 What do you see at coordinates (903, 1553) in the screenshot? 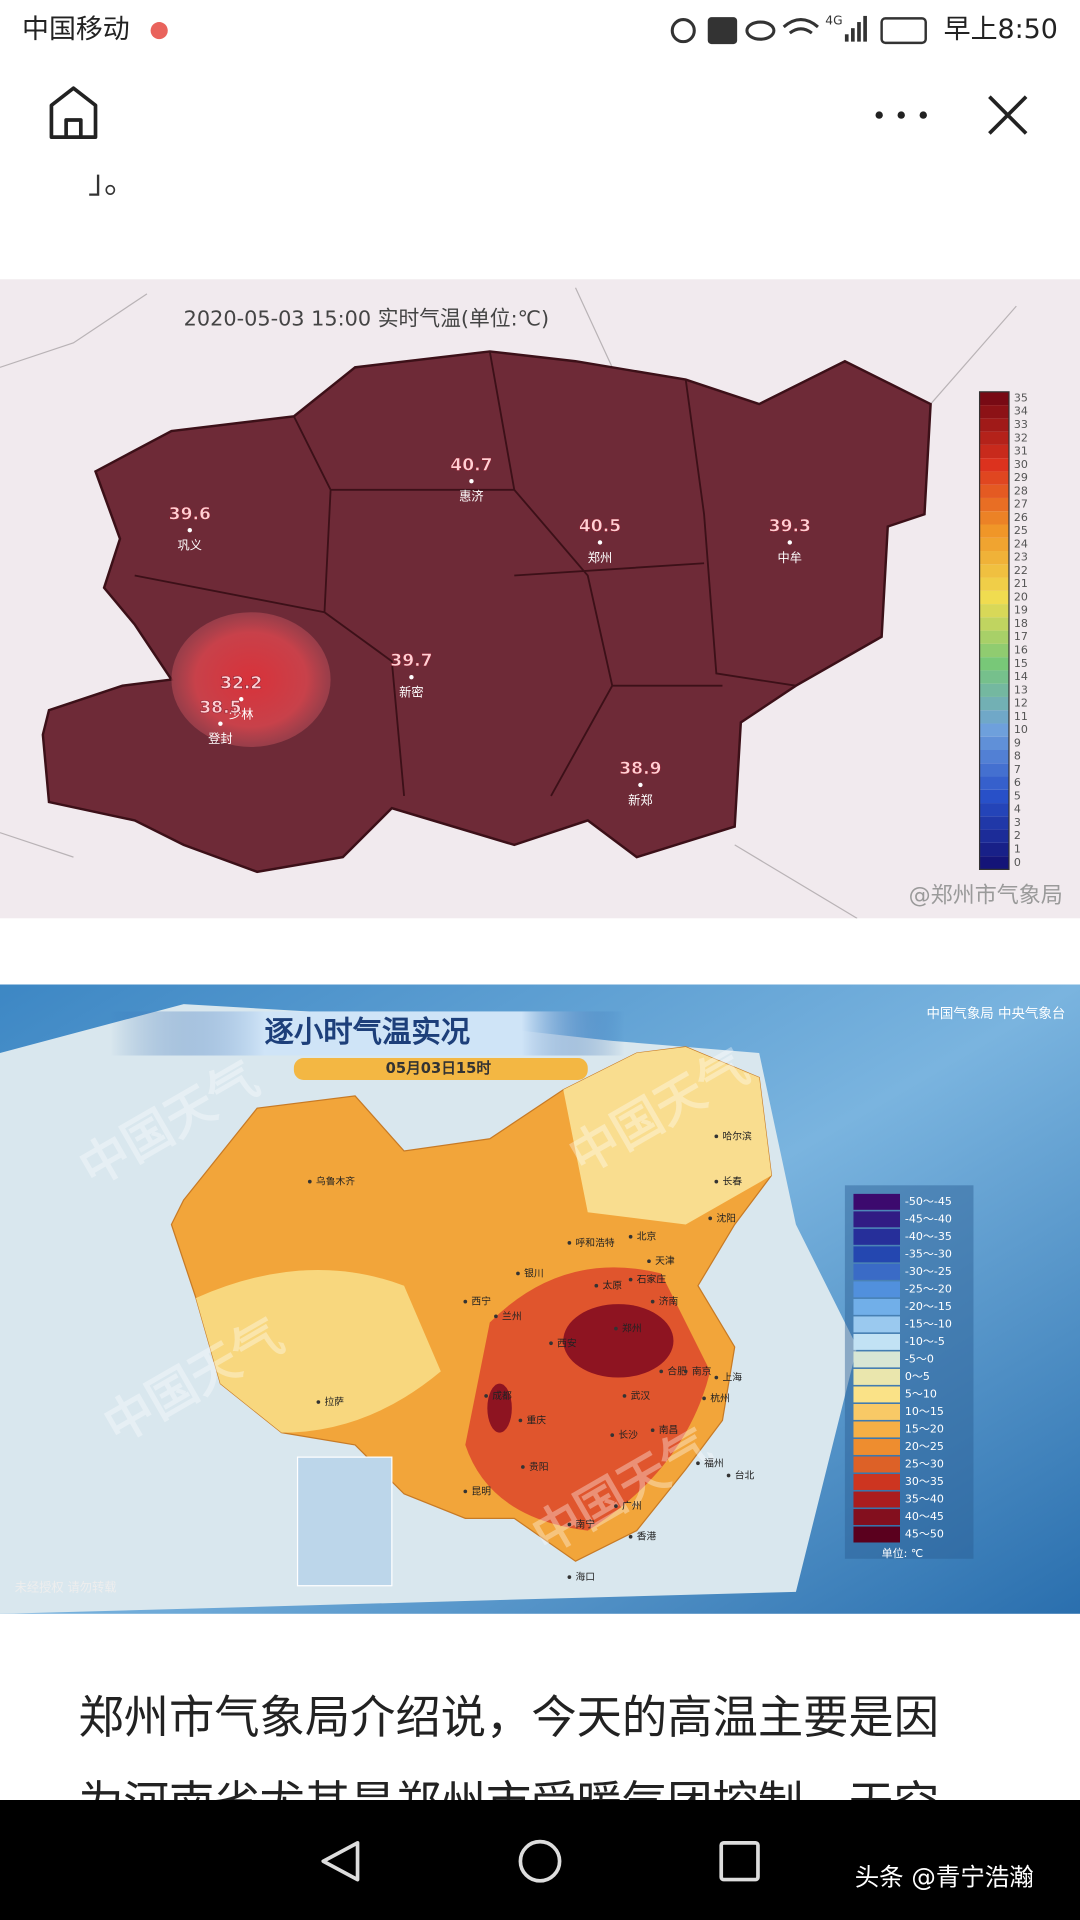
I see `legend-unit: 单位: ℃` at bounding box center [903, 1553].